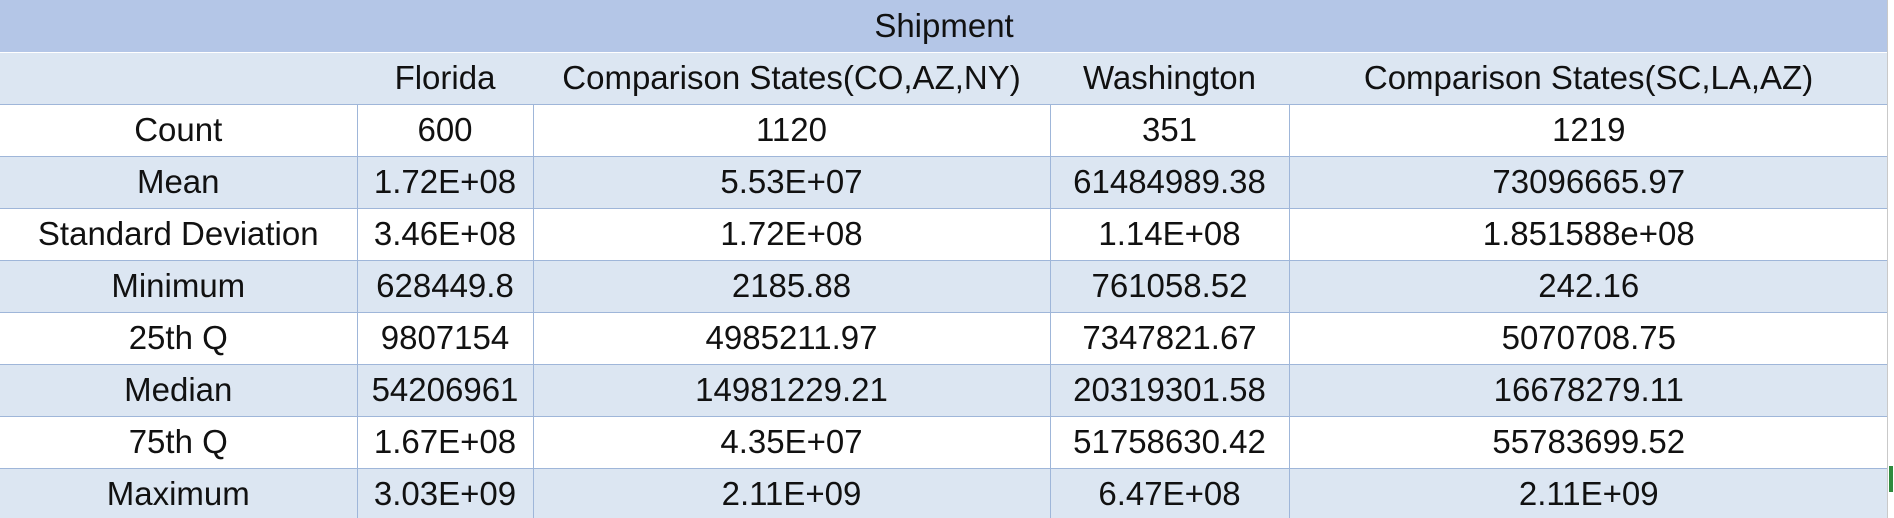 This screenshot has width=1894, height=518. Describe the element at coordinates (178, 492) in the screenshot. I see `row-label-cell: Maximum` at that location.